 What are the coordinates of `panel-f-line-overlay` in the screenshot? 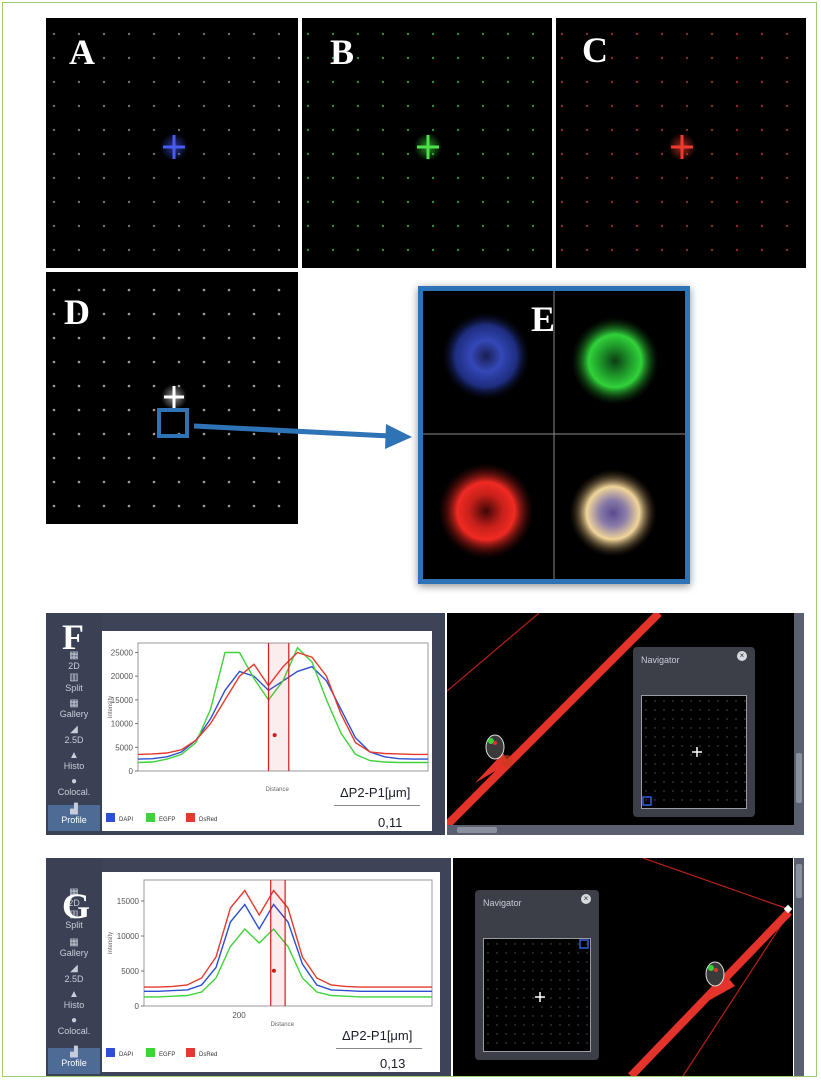 It's located at (554, 720).